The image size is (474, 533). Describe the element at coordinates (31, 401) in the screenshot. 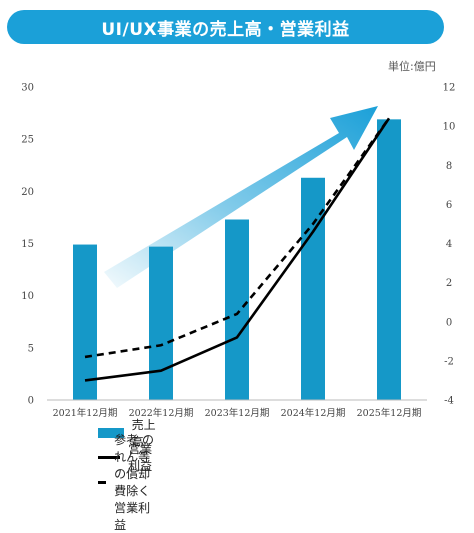

I see `y-left-tick-label: 0` at that location.